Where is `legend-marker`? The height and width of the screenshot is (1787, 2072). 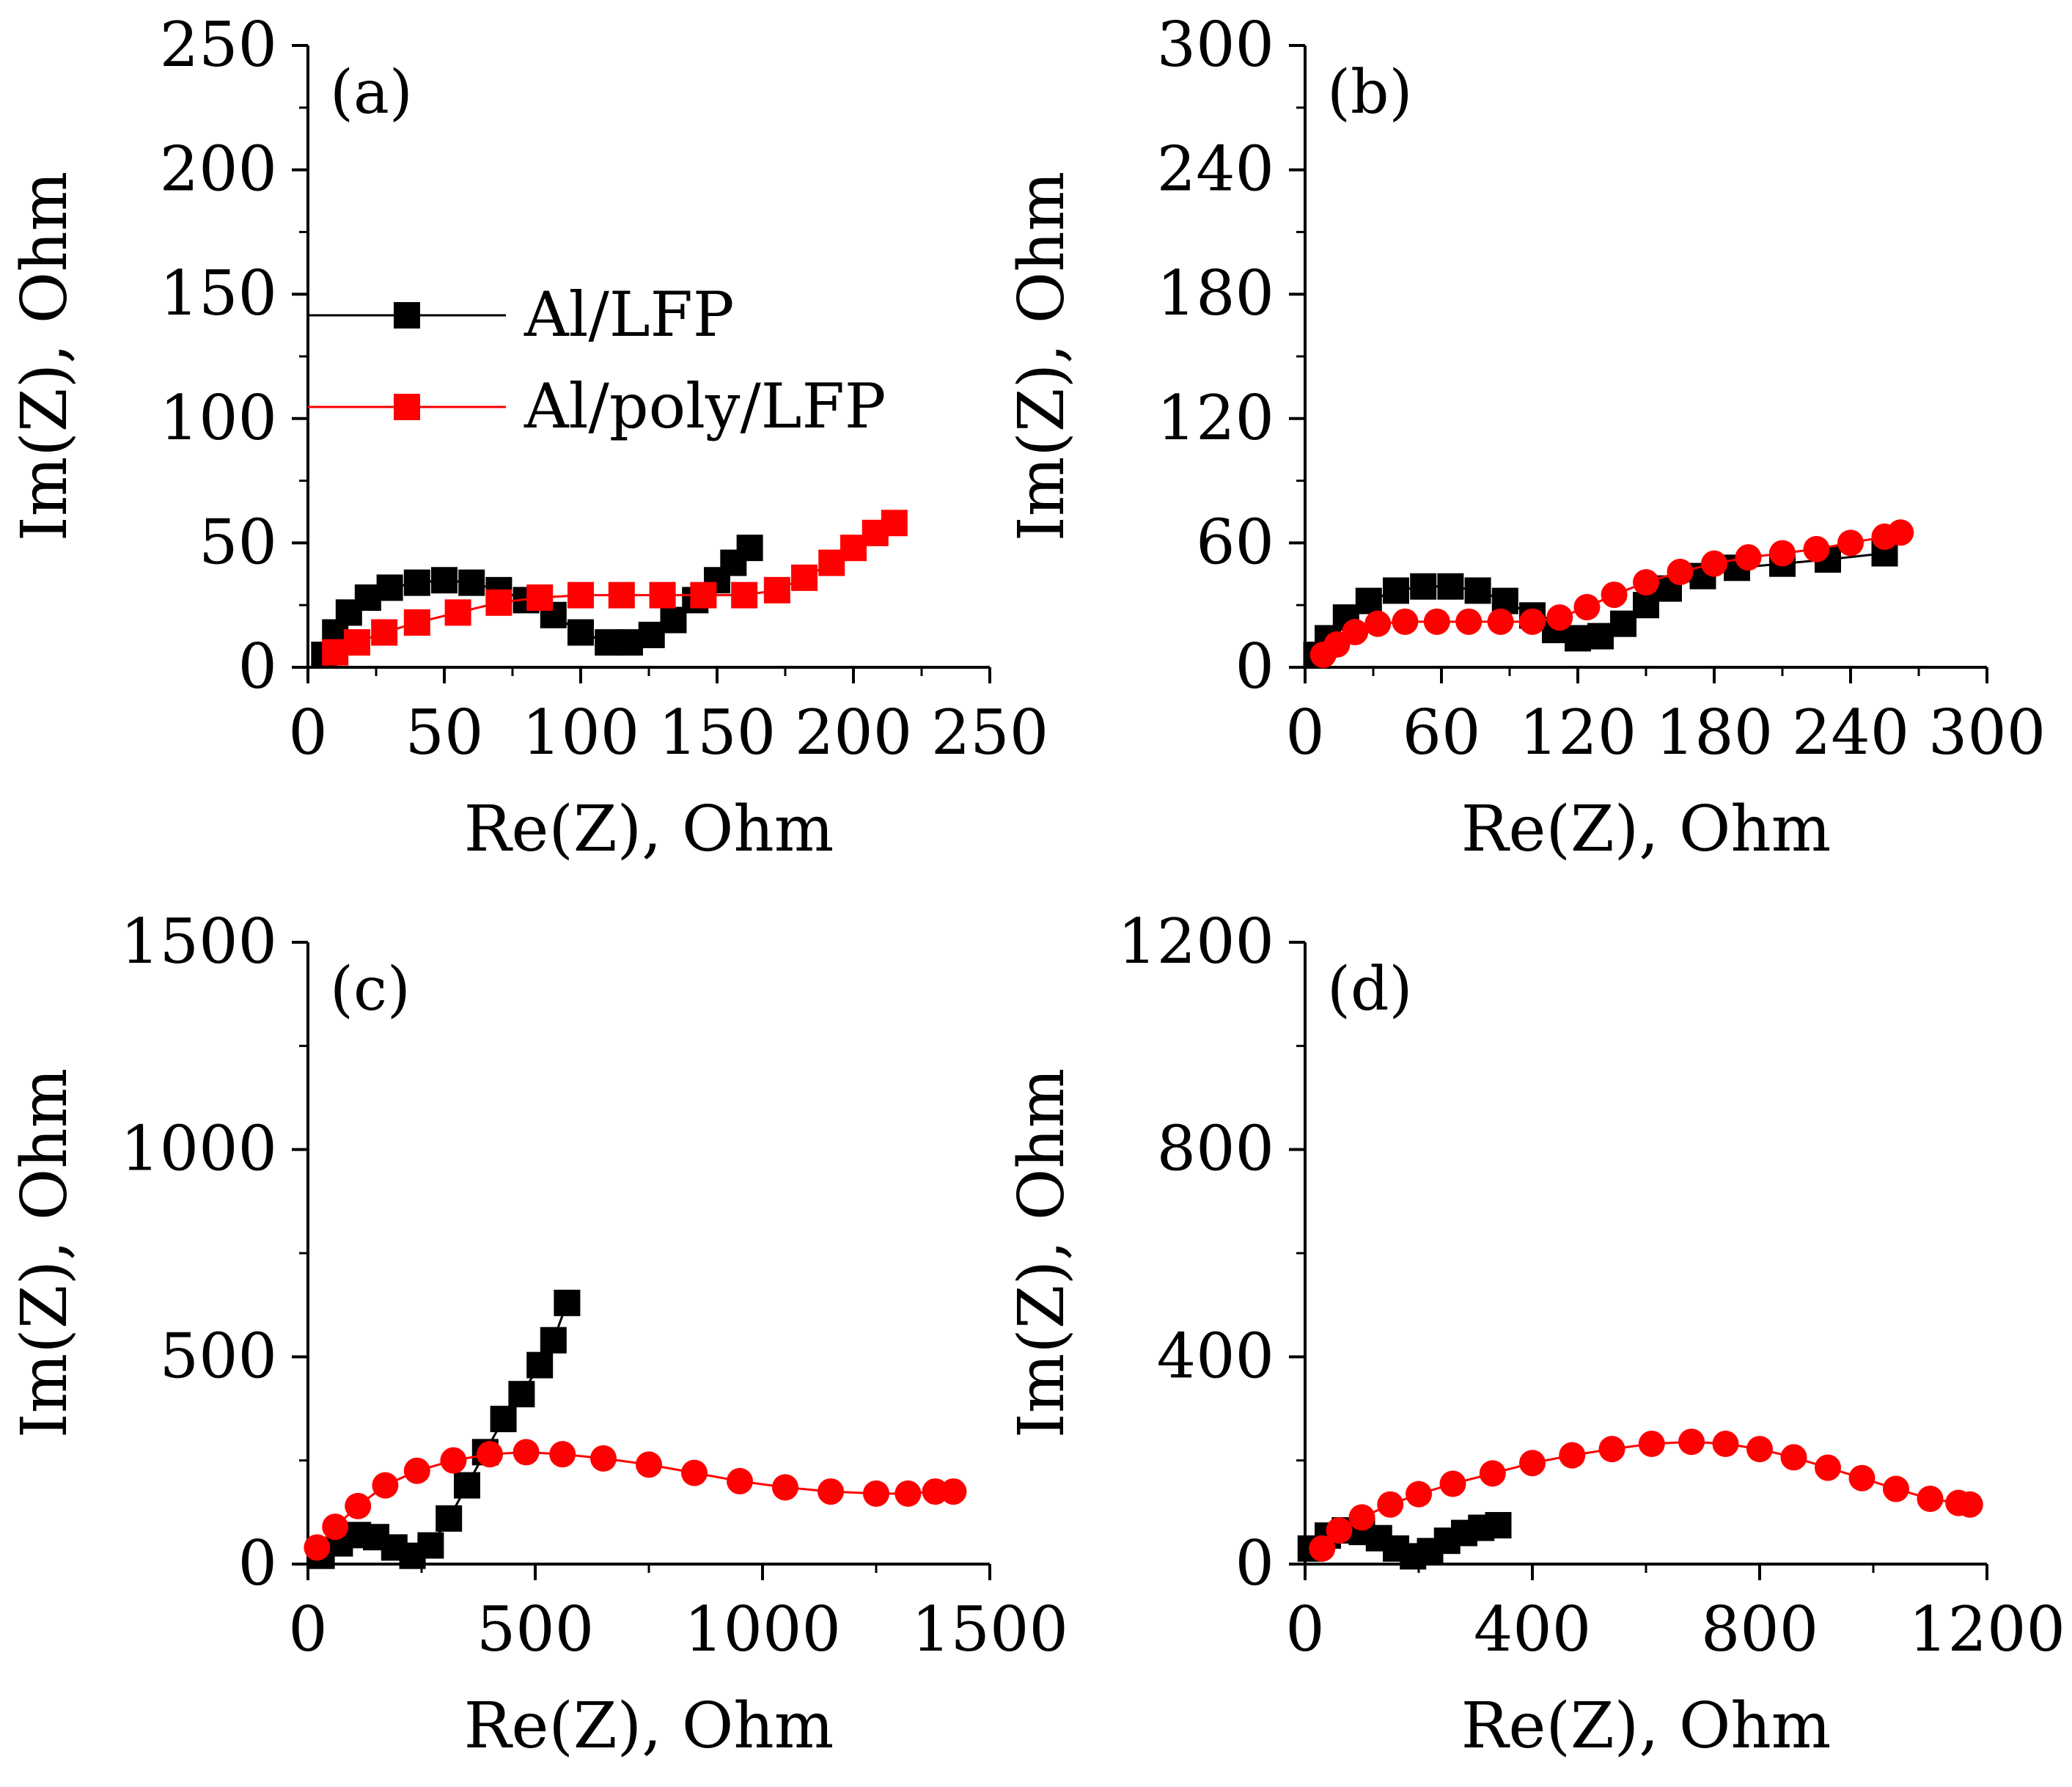 legend-marker is located at coordinates (407, 407).